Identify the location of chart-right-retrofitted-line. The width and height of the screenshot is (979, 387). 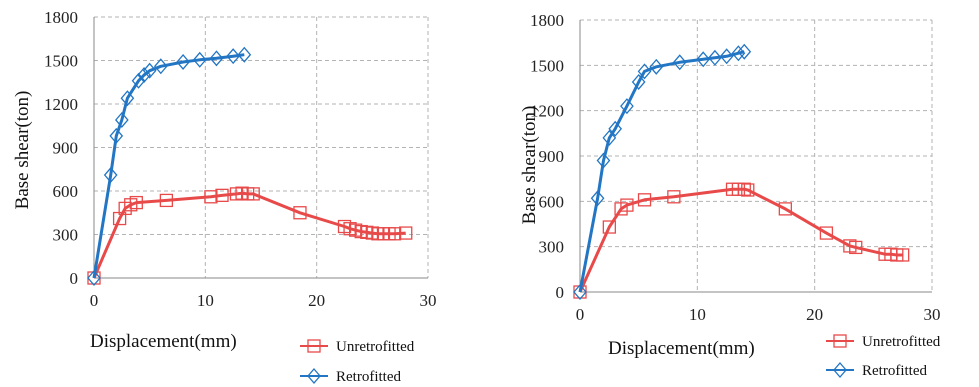
(661, 171).